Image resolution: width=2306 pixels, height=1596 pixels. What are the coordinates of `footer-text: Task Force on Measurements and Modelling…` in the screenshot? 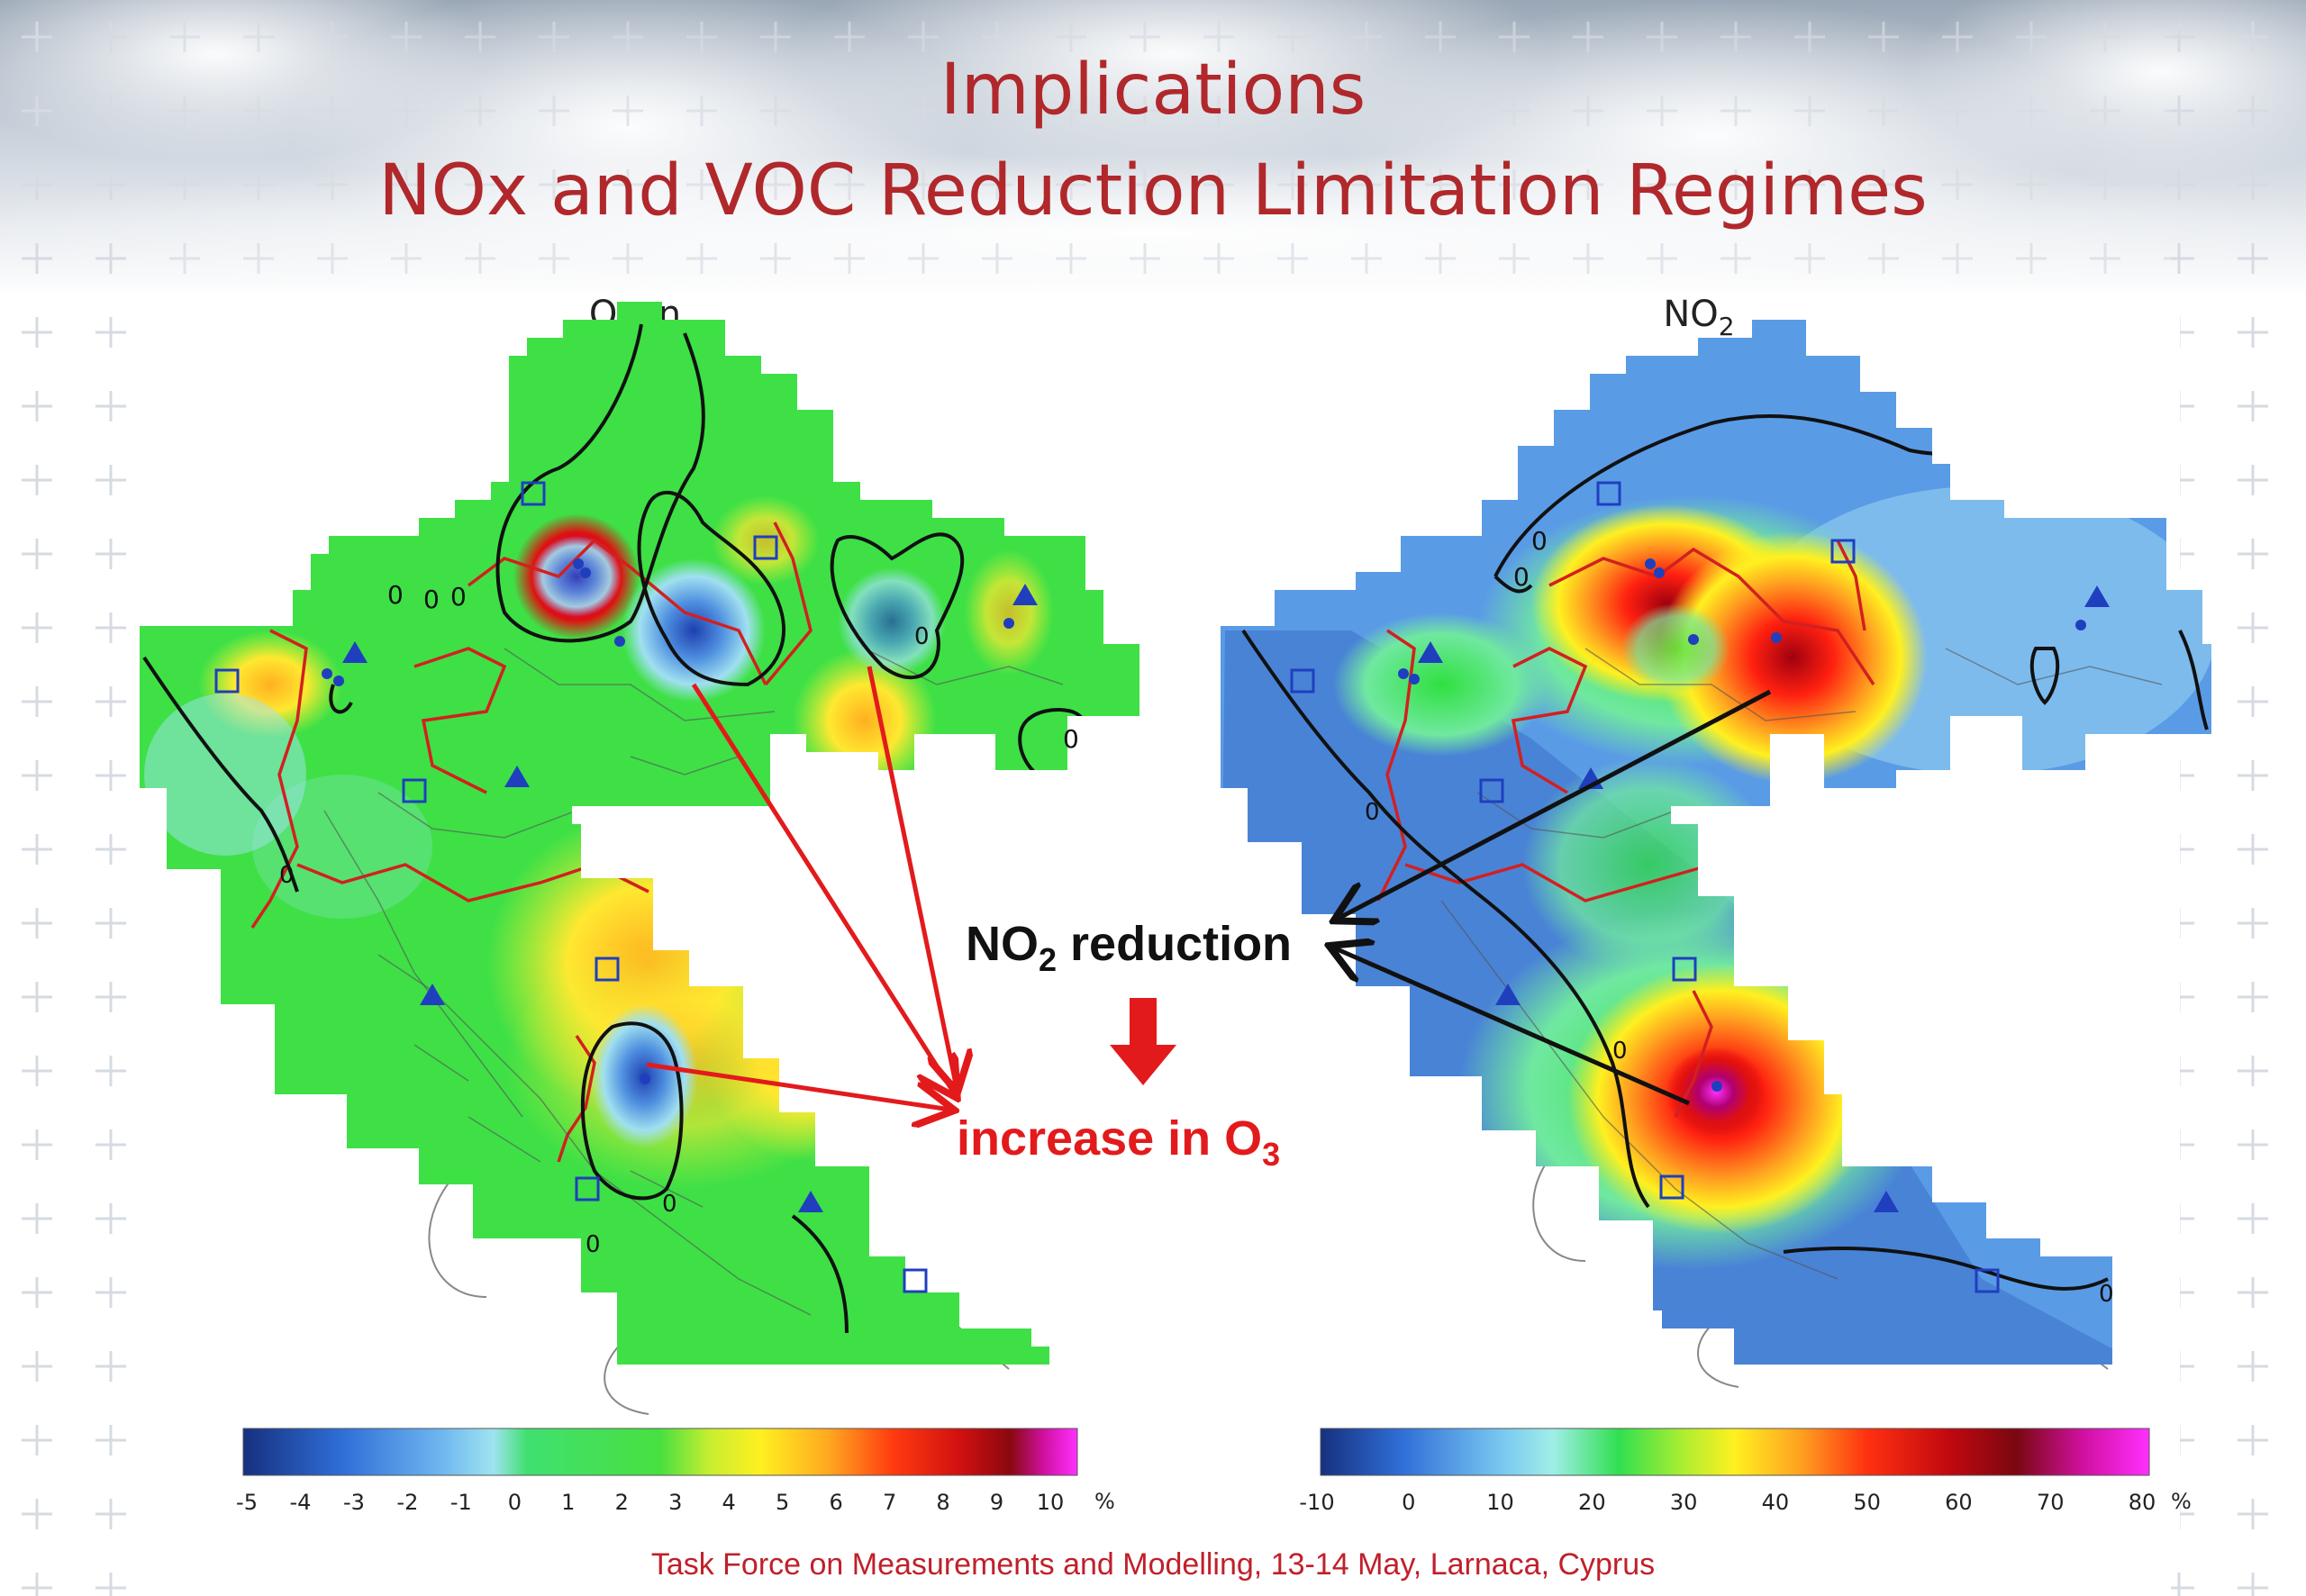 It's located at (1153, 1565).